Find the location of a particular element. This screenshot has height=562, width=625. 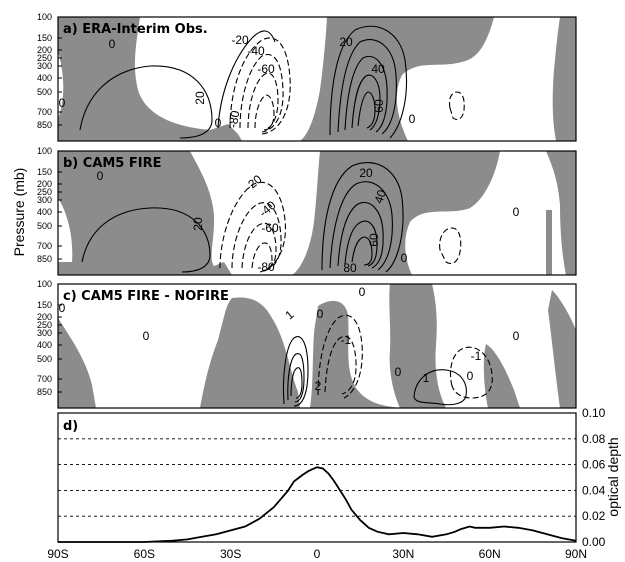

x-tick-label: 30N is located at coordinates (403, 554).